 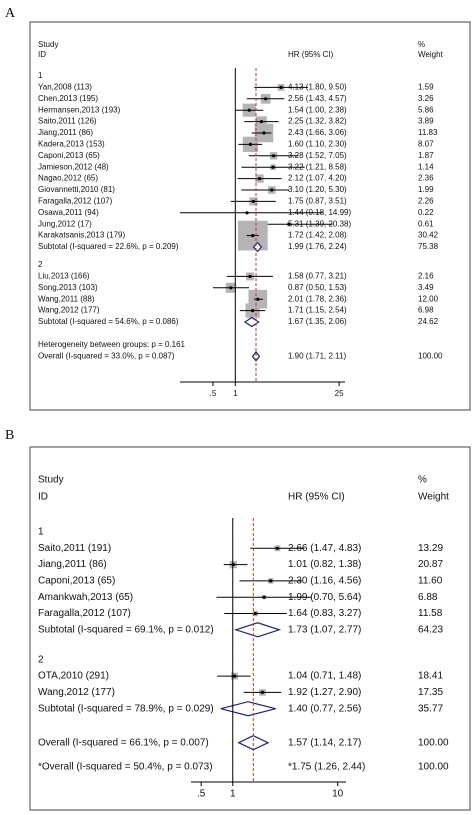 What do you see at coordinates (317, 87) in the screenshot?
I see `ci-label: 4.13 (1.80, 9.50)` at bounding box center [317, 87].